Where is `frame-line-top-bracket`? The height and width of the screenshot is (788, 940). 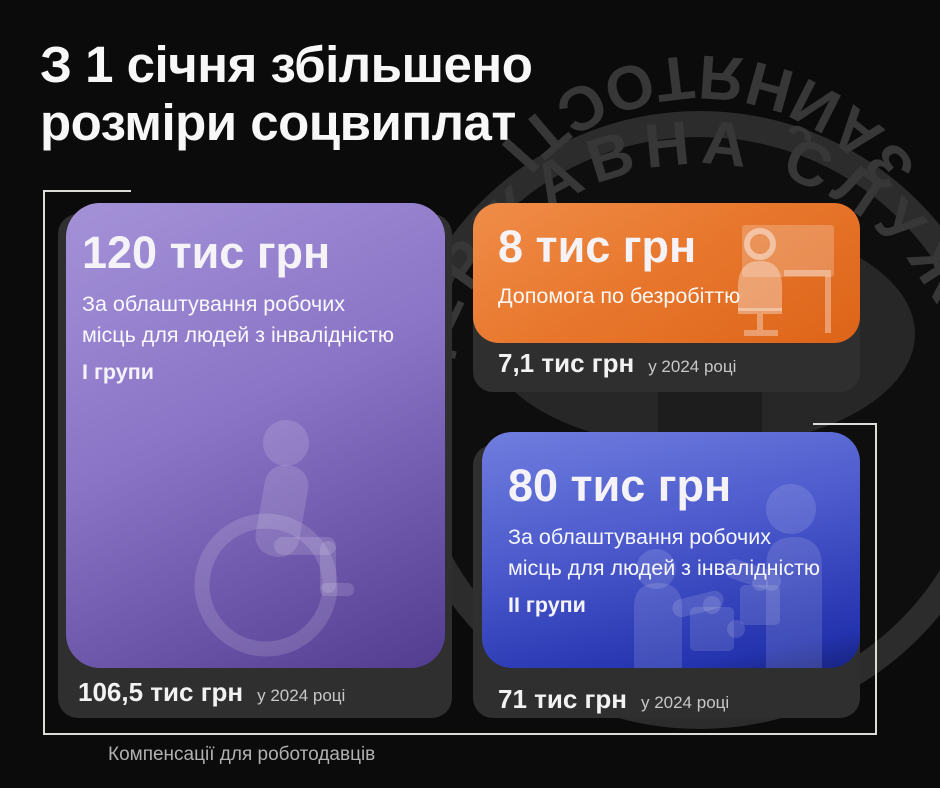
frame-line-top-bracket is located at coordinates (87, 191).